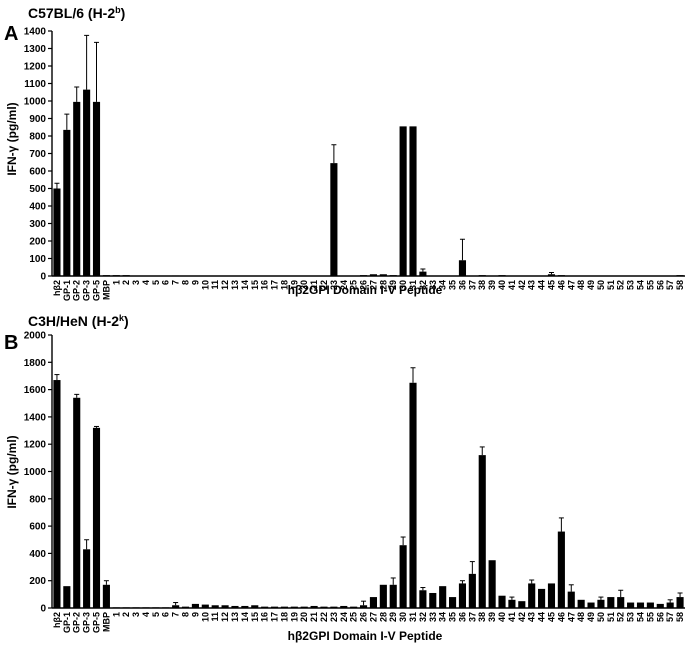 This screenshot has height=645, width=685. Describe the element at coordinates (11, 34) in the screenshot. I see `panel-a-letter: A` at that location.